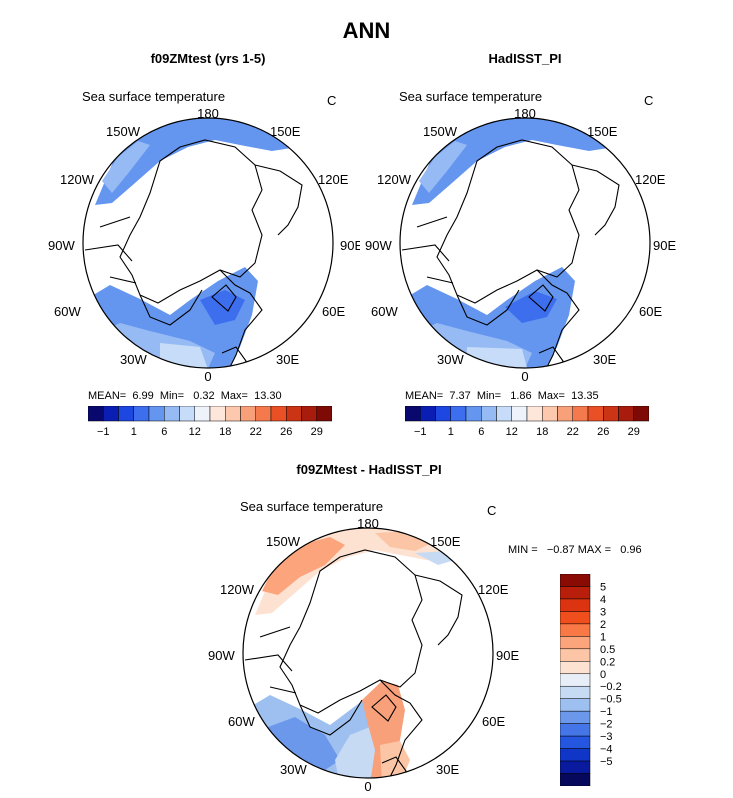  I want to click on colorbar-tick-label: 5, so click(603, 587).